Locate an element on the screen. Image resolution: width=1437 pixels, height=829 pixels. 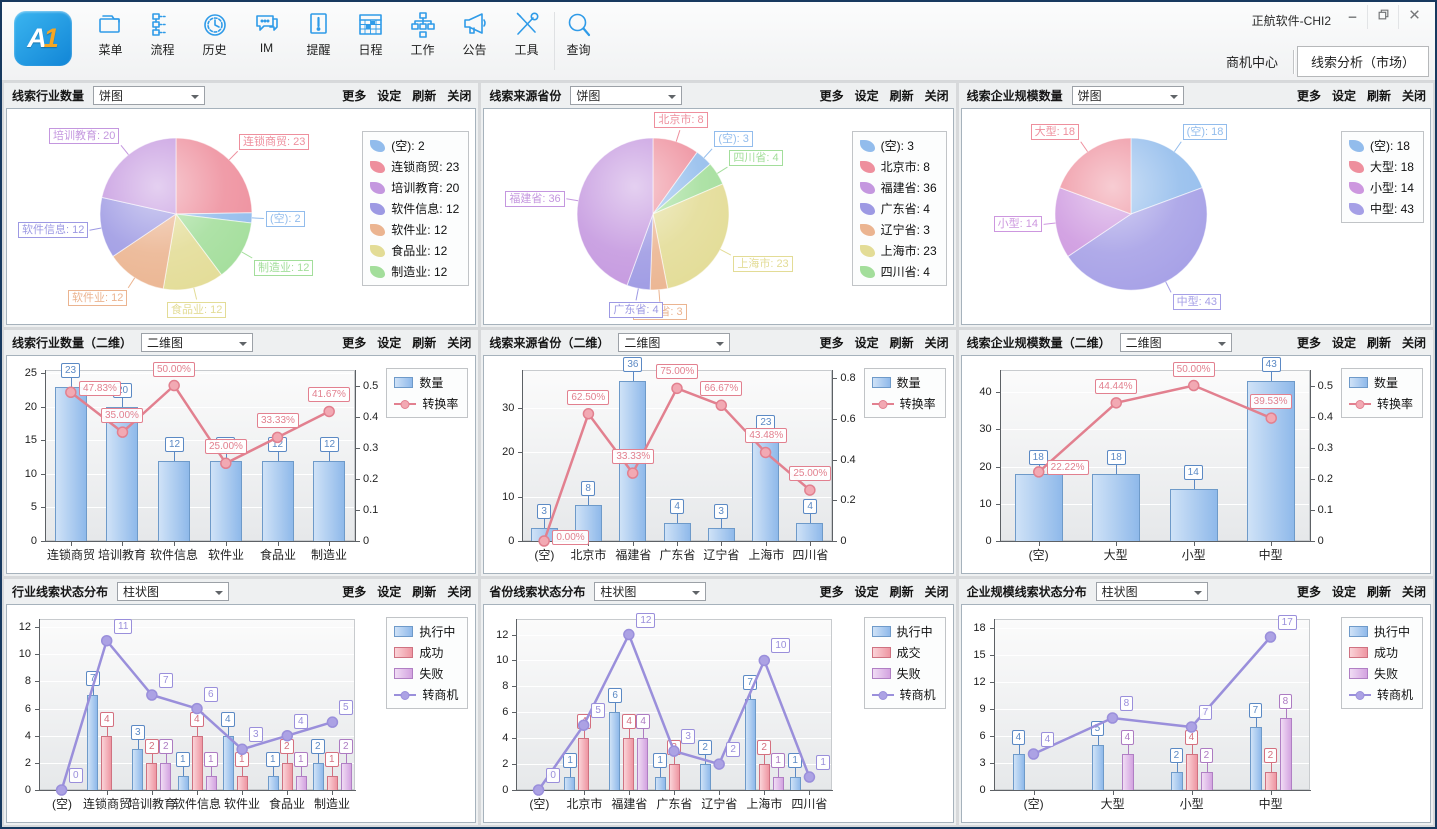
toolbar-item-tools: 工具 is located at coordinates (526, 33).